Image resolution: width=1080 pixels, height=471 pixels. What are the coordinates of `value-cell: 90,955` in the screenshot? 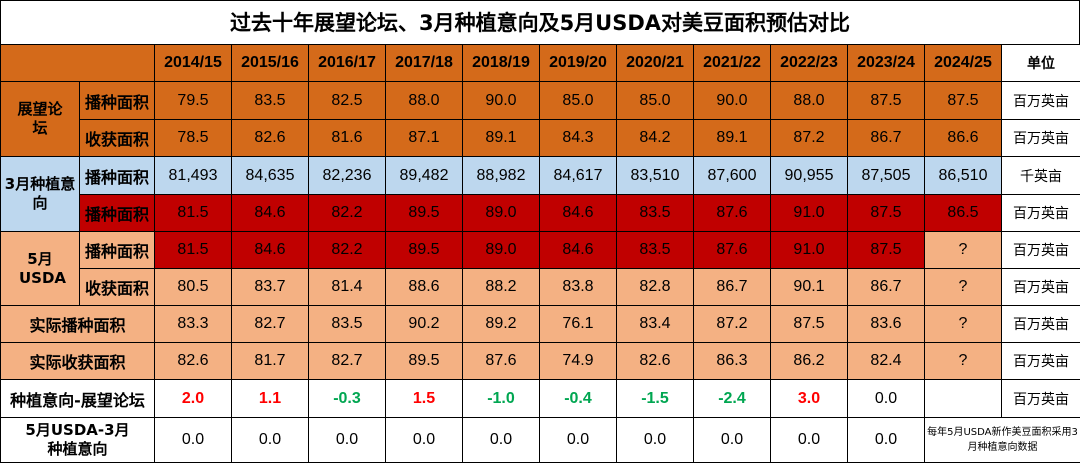 It's located at (809, 175).